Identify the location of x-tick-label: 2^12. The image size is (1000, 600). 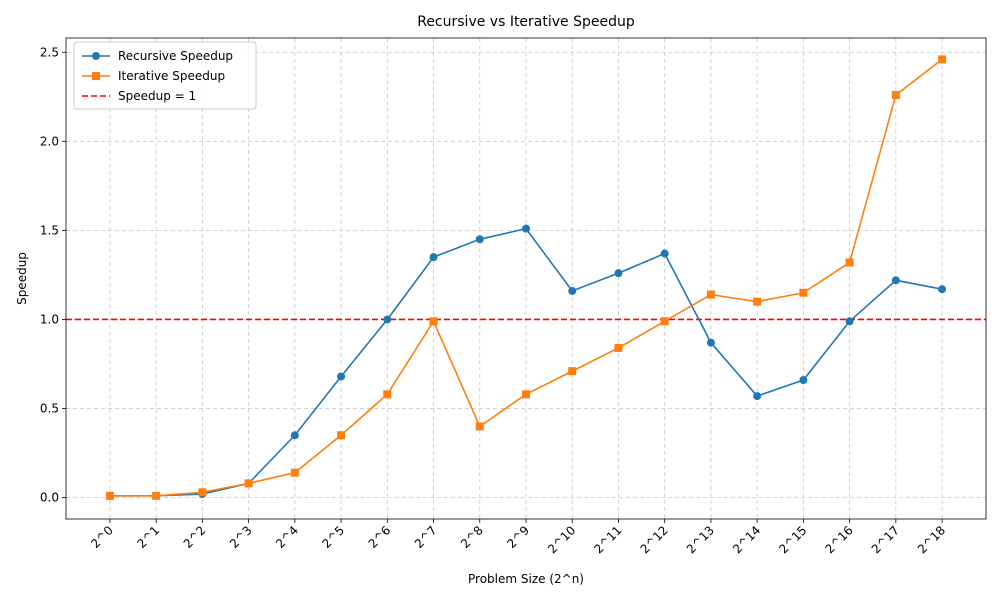
(654, 539).